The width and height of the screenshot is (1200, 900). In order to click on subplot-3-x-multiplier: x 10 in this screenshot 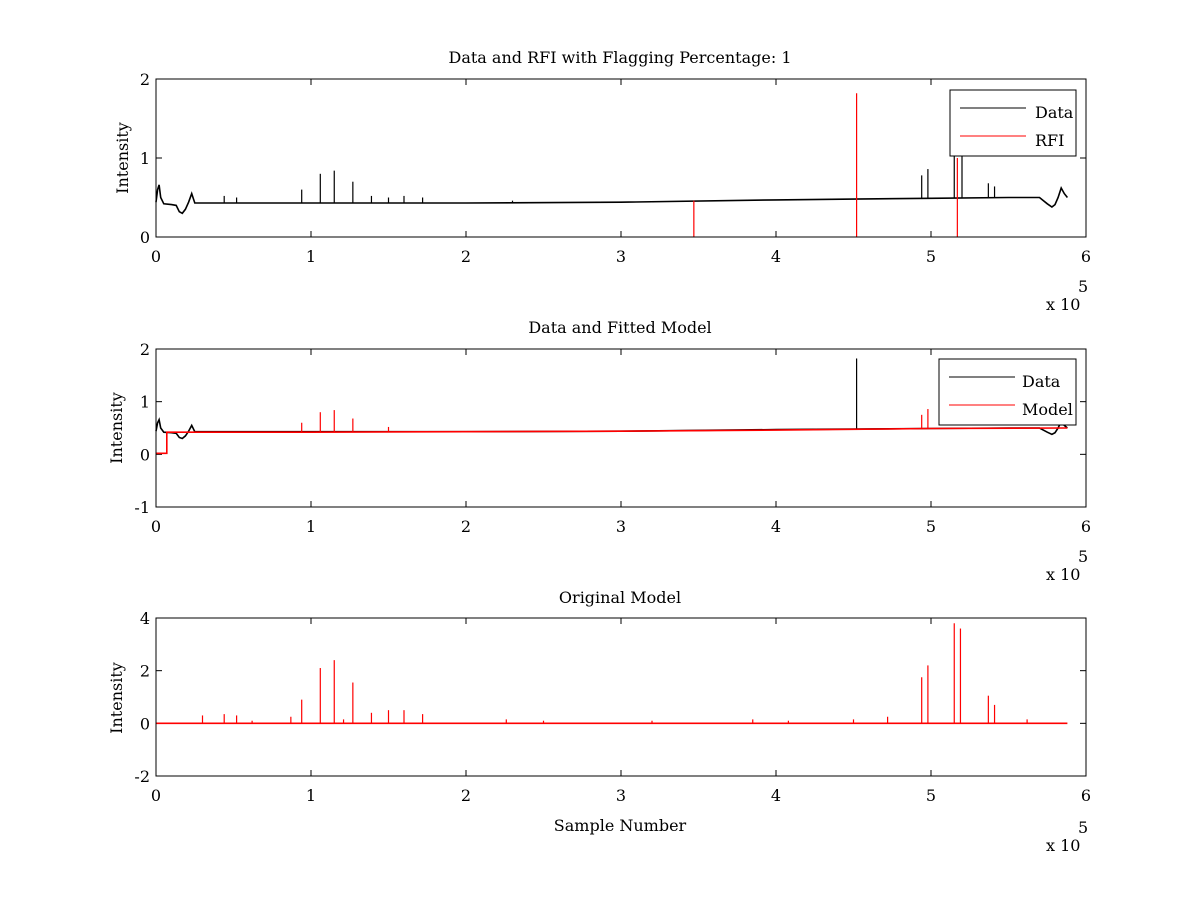, I will do `click(1063, 845)`.